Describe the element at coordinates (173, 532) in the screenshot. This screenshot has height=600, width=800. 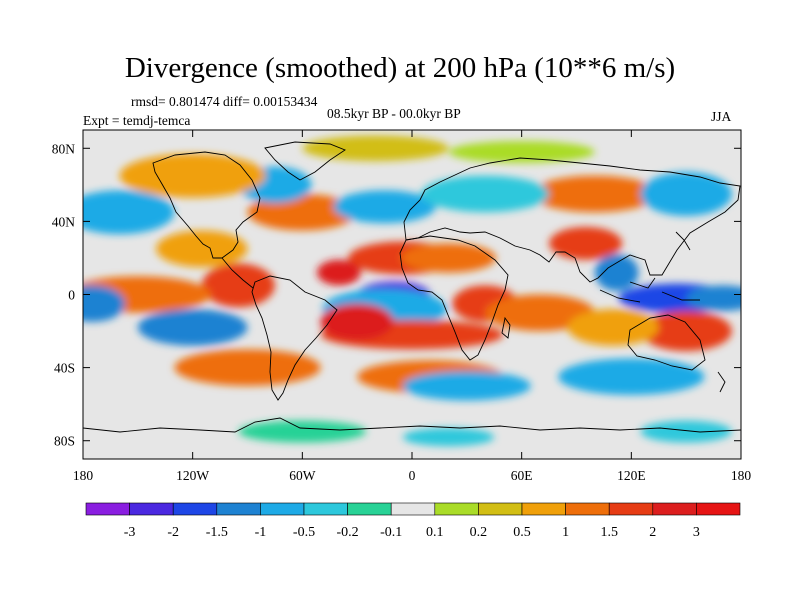
I see `colorbar-label: -2` at that location.